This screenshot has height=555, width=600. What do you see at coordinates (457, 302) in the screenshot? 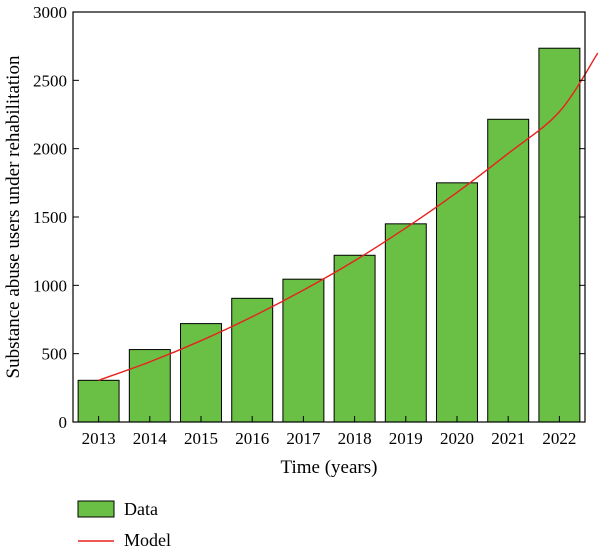
I see `bar-2020` at bounding box center [457, 302].